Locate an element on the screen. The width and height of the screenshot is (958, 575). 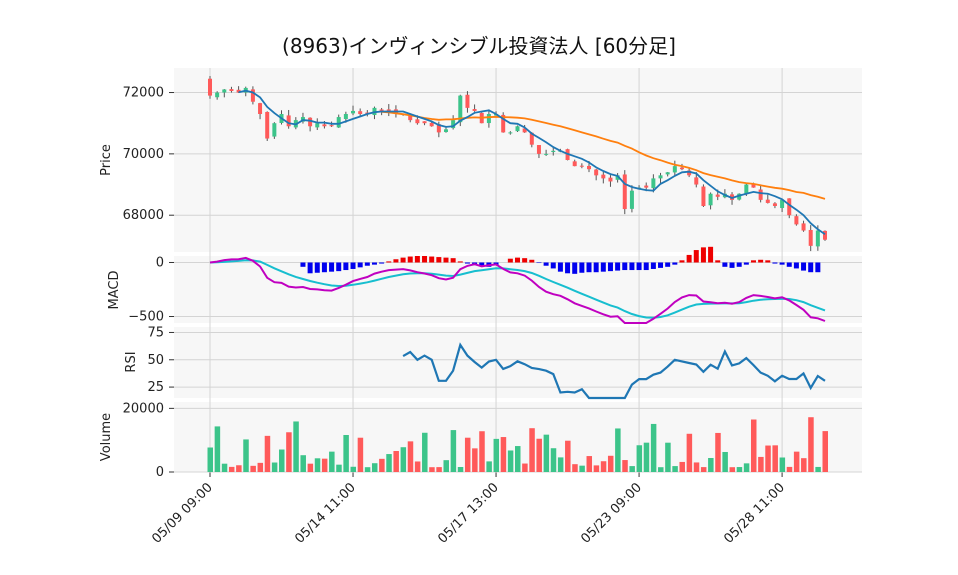
x-tick-label: 05/17 13:00 is located at coordinates (468, 513).